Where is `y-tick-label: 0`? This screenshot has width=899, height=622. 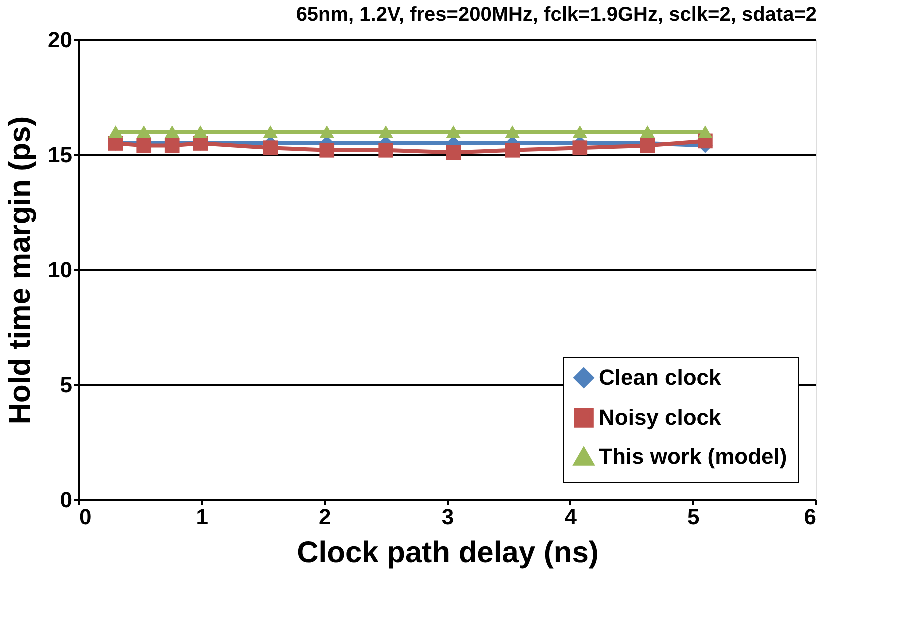 y-tick-label: 0 is located at coordinates (66, 500).